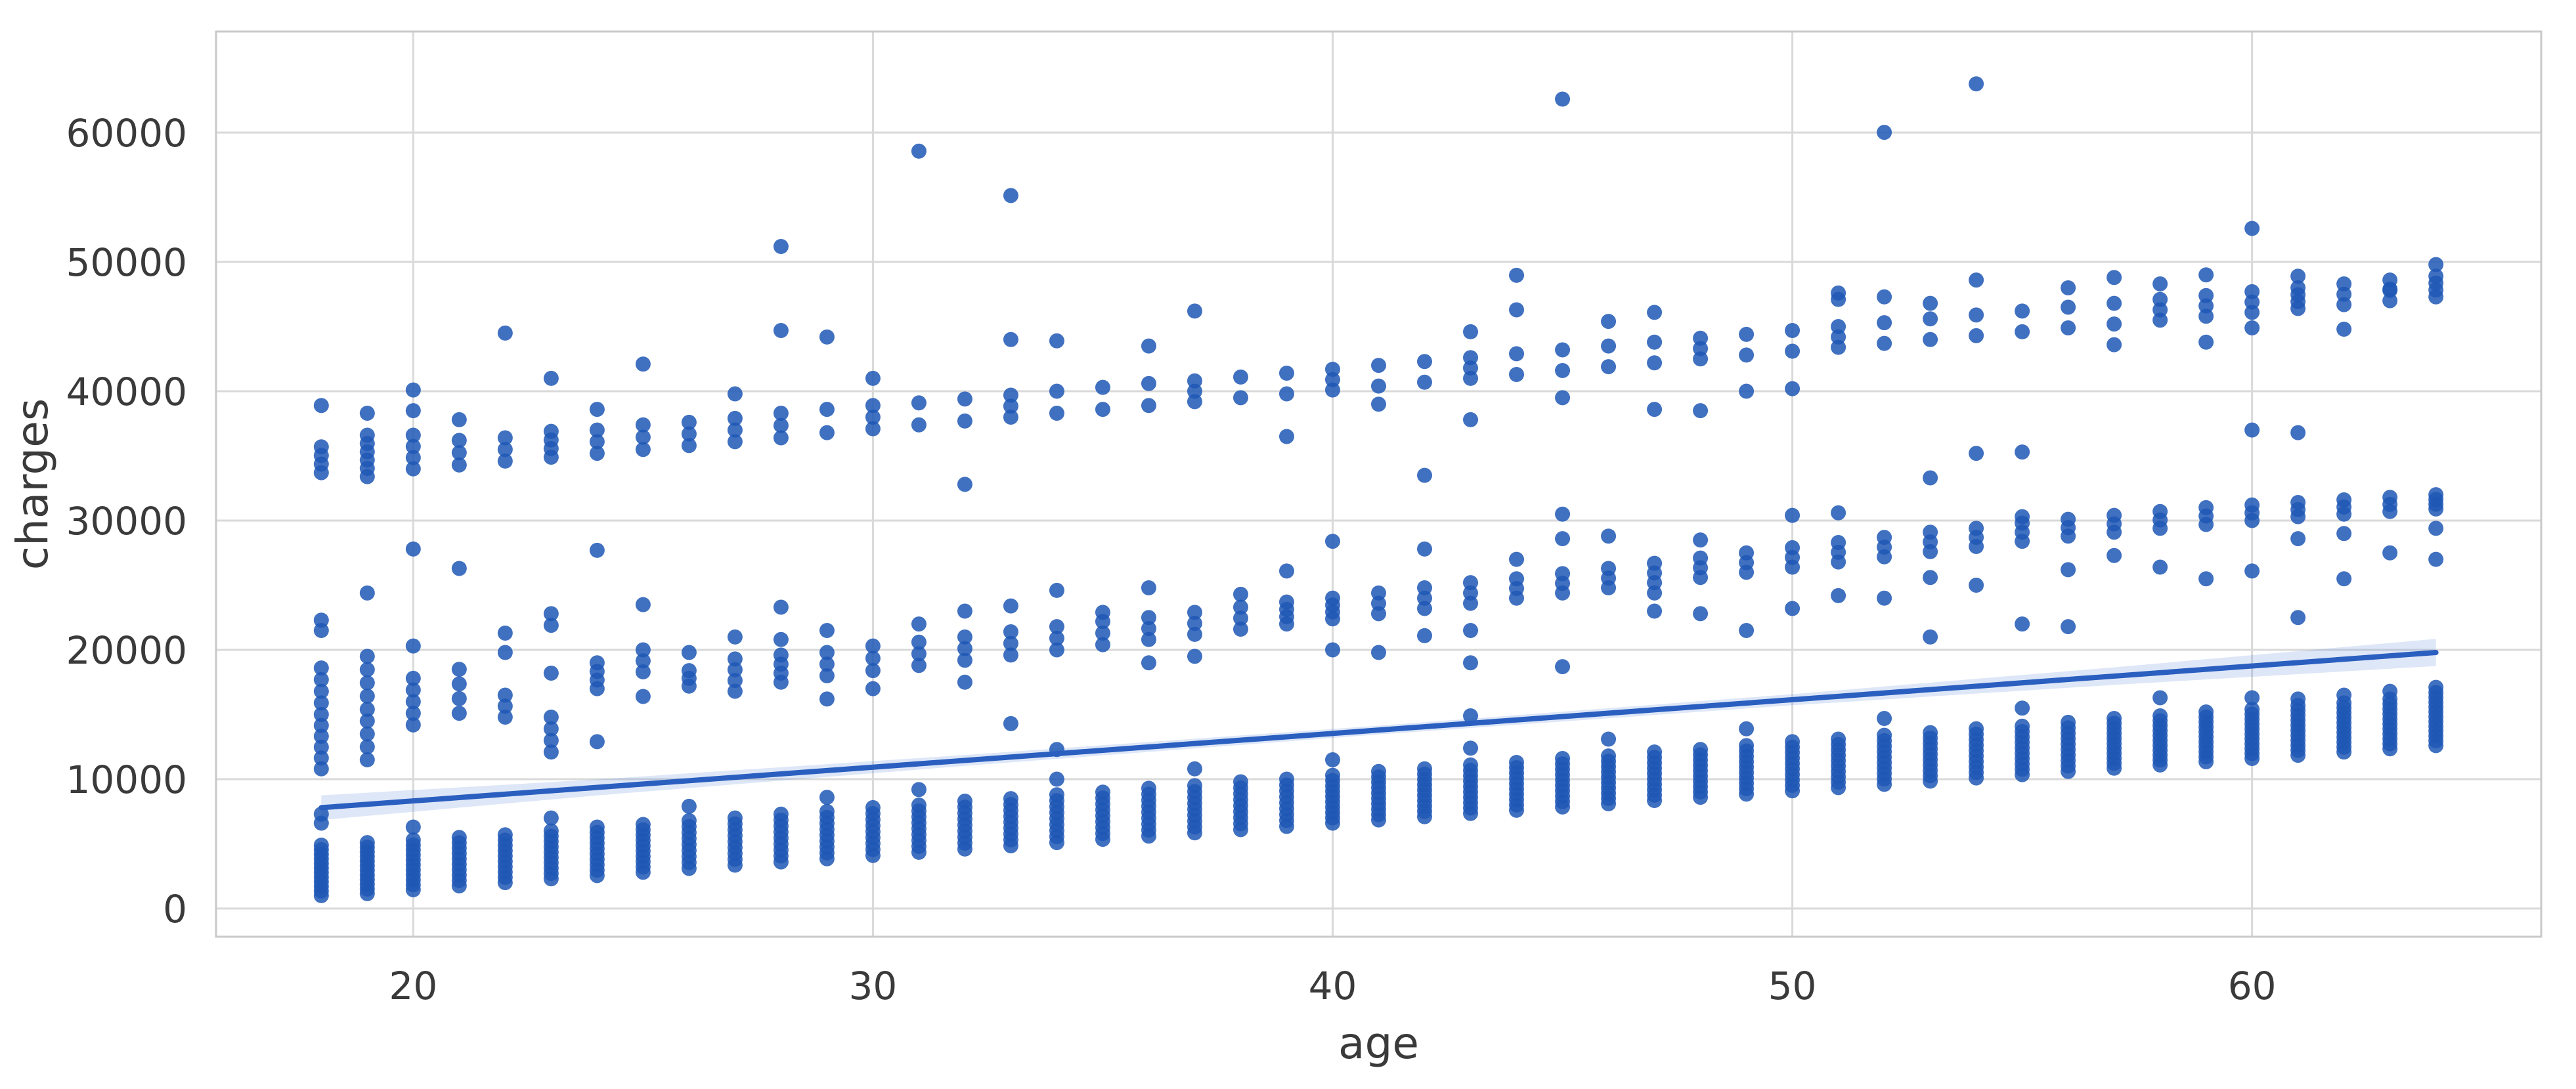  What do you see at coordinates (1379, 730) in the screenshot?
I see `fit-line` at bounding box center [1379, 730].